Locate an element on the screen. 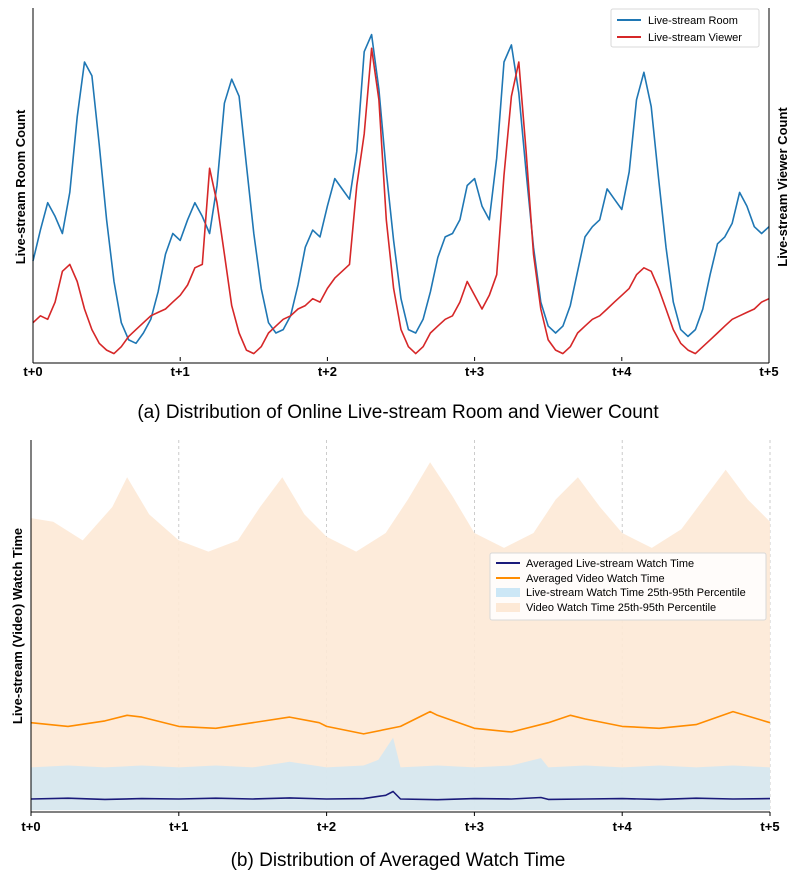  legend-room-label: Live-stream Room is located at coordinates (693, 21).